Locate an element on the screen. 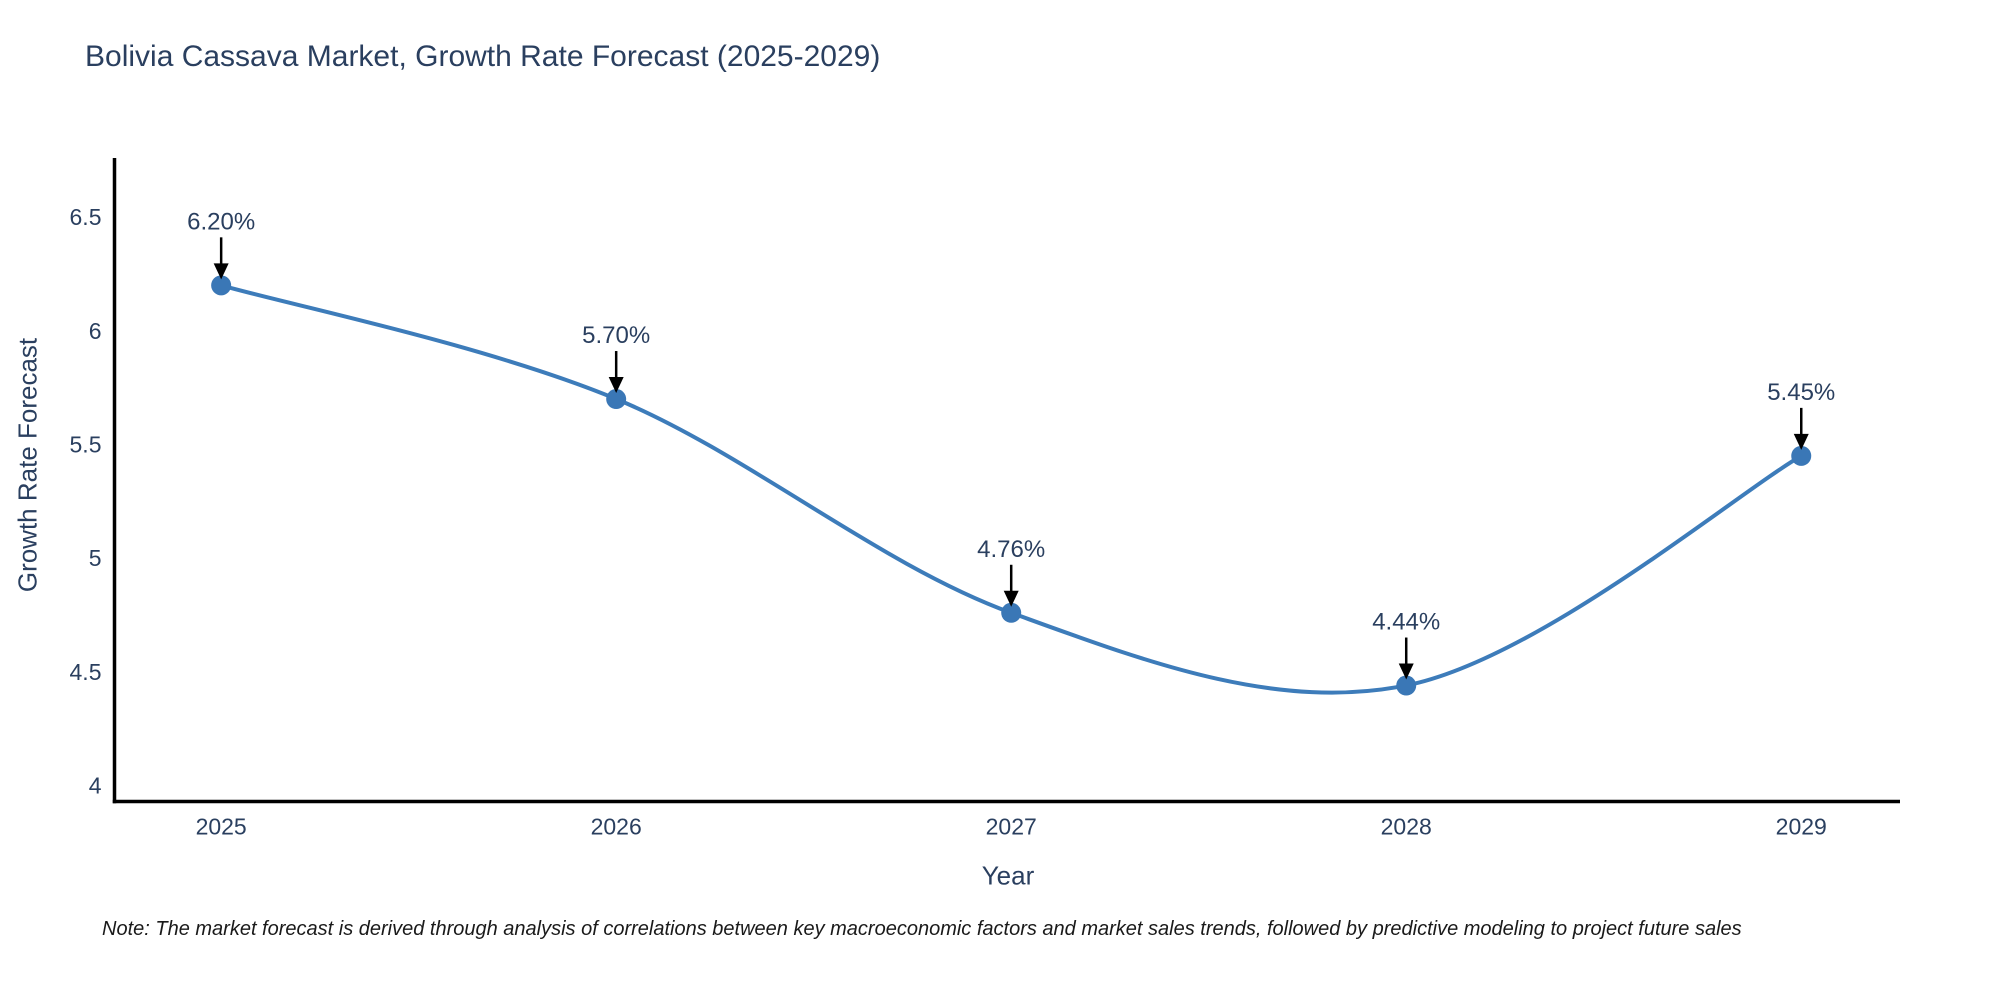  x-tick-label: 2028 is located at coordinates (1406, 827).